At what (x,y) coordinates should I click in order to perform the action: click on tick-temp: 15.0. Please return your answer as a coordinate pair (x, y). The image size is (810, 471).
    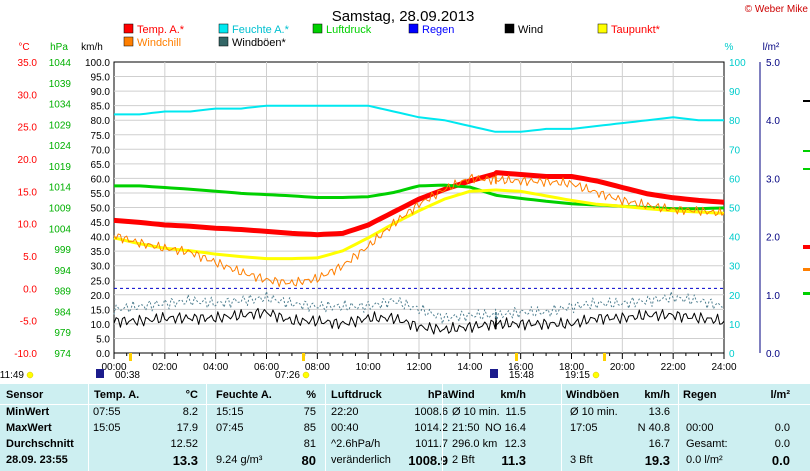
    Looking at the image, I should click on (28, 192).